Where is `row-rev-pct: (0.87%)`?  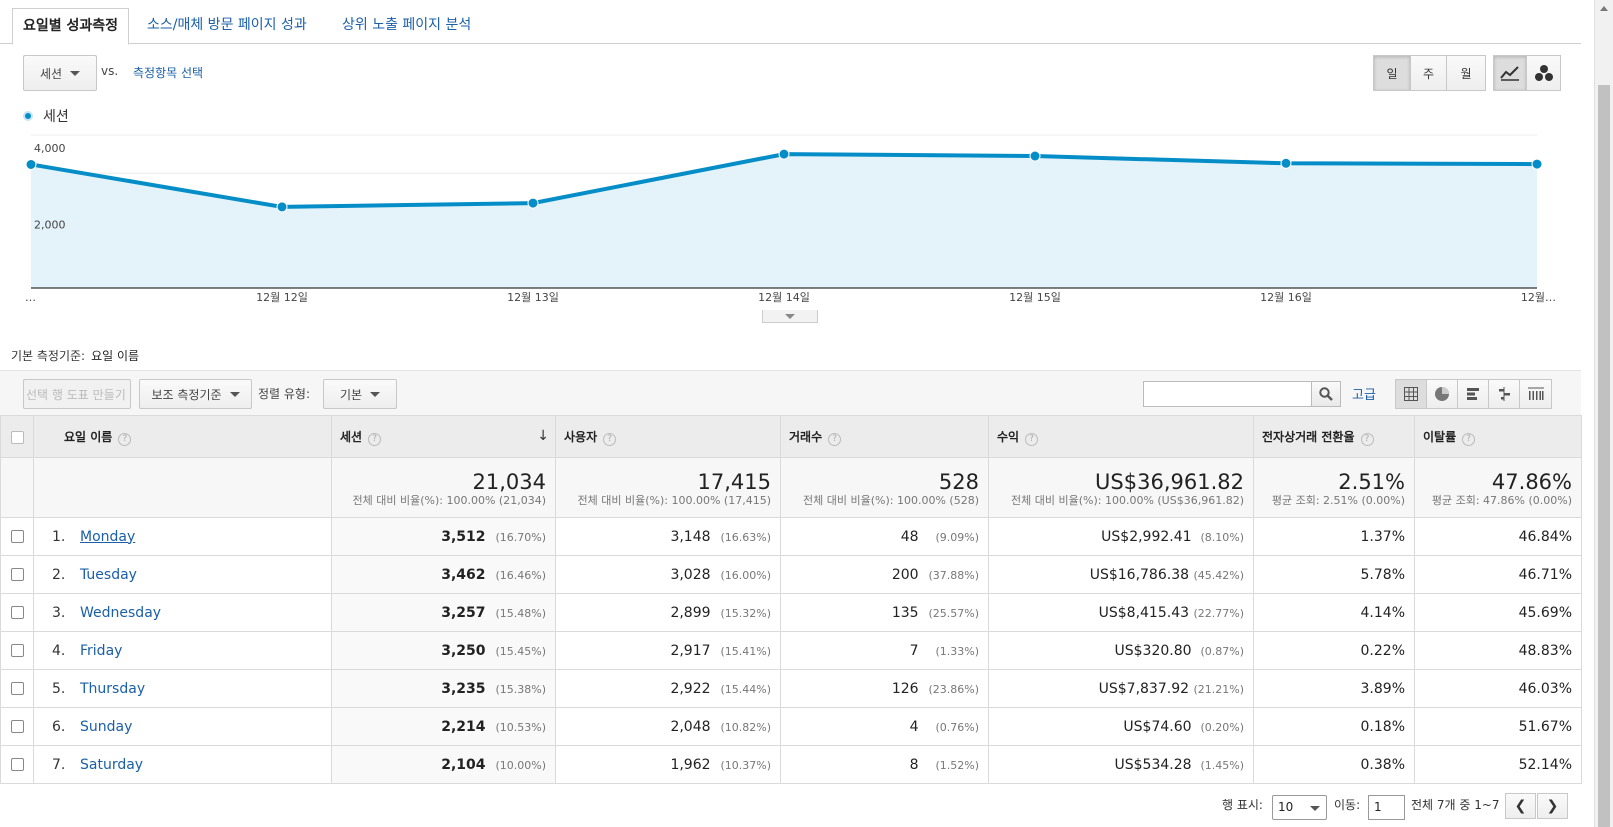
row-rev-pct: (0.87%) is located at coordinates (1222, 651).